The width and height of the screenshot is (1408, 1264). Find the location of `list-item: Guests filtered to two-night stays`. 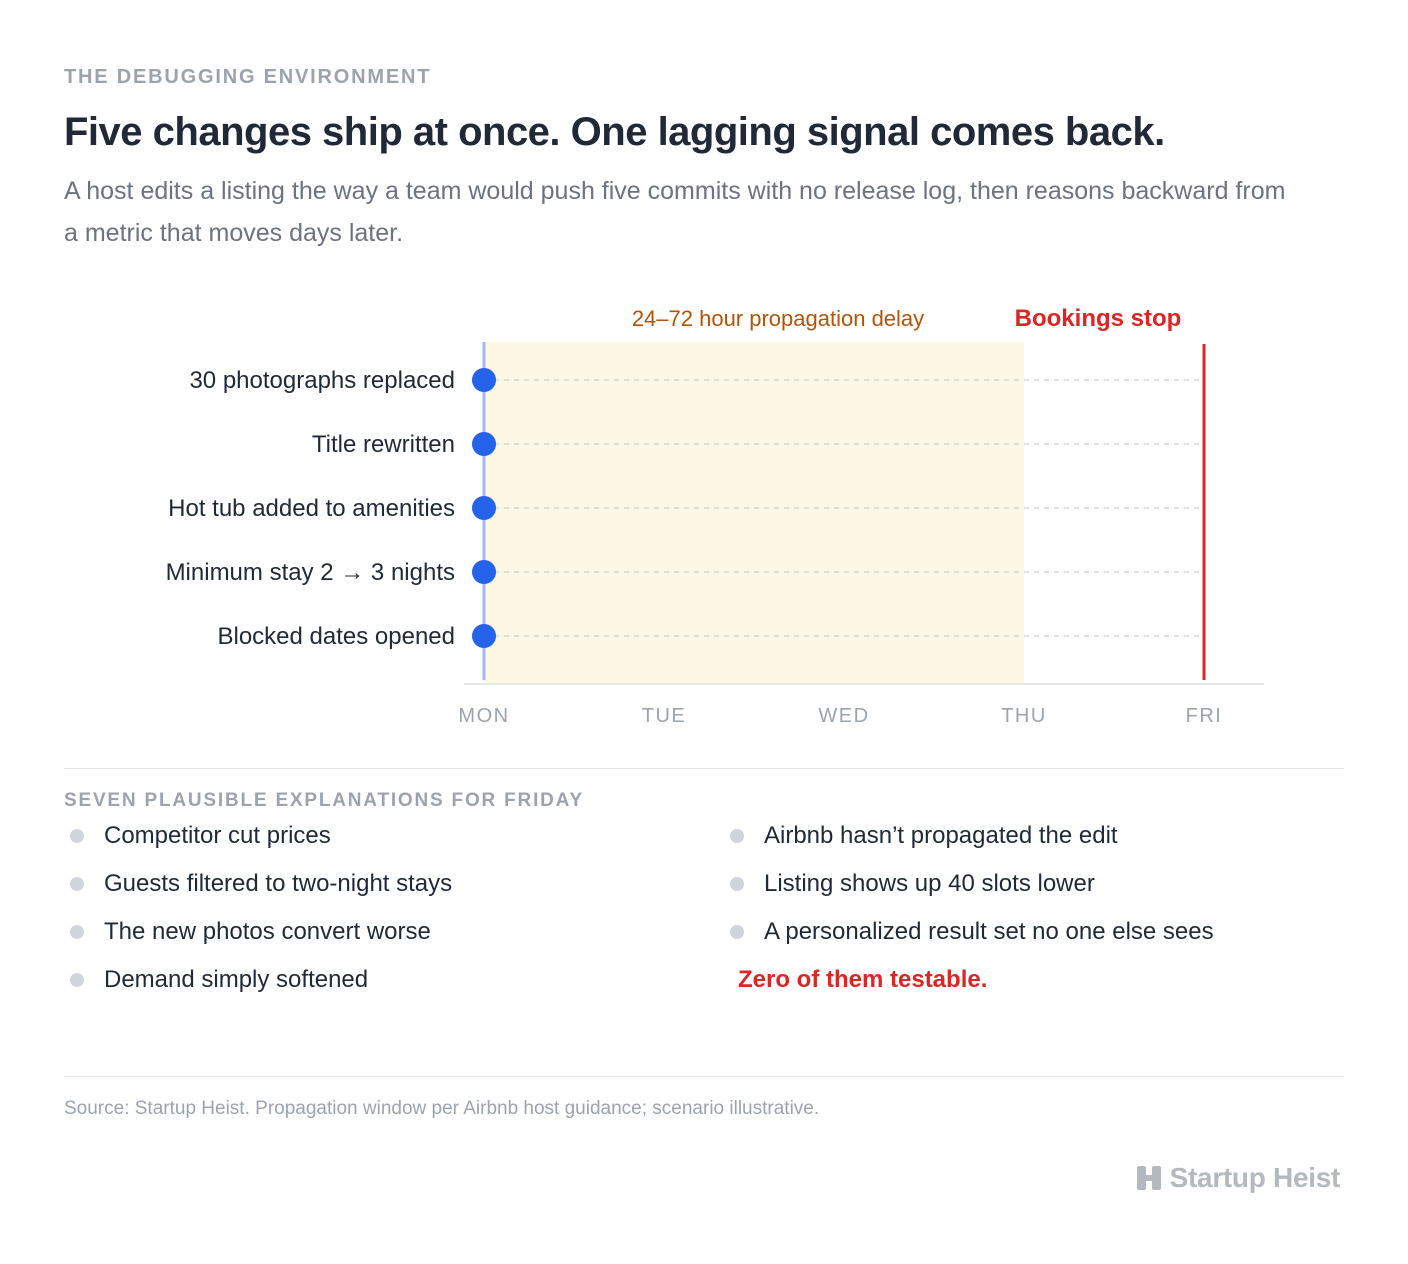

list-item: Guests filtered to two-night stays is located at coordinates (258, 884).